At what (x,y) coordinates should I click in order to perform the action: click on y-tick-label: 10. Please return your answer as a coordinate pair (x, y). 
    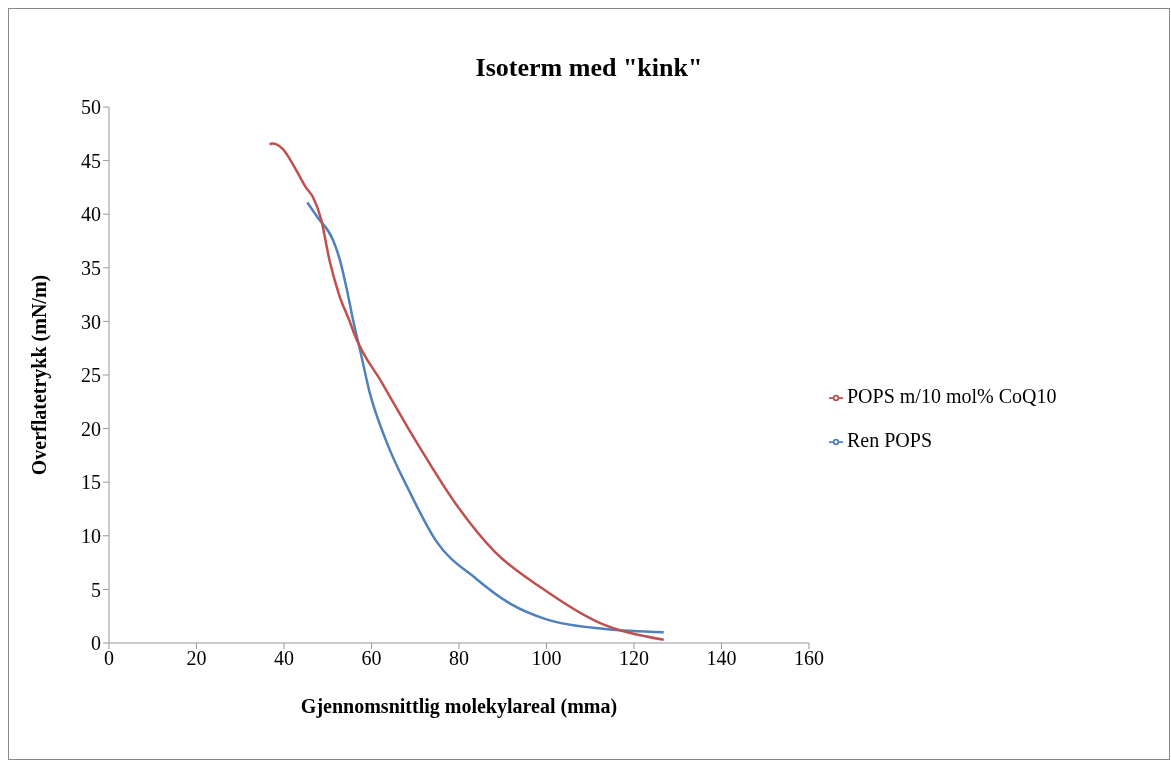
    Looking at the image, I should click on (91, 535).